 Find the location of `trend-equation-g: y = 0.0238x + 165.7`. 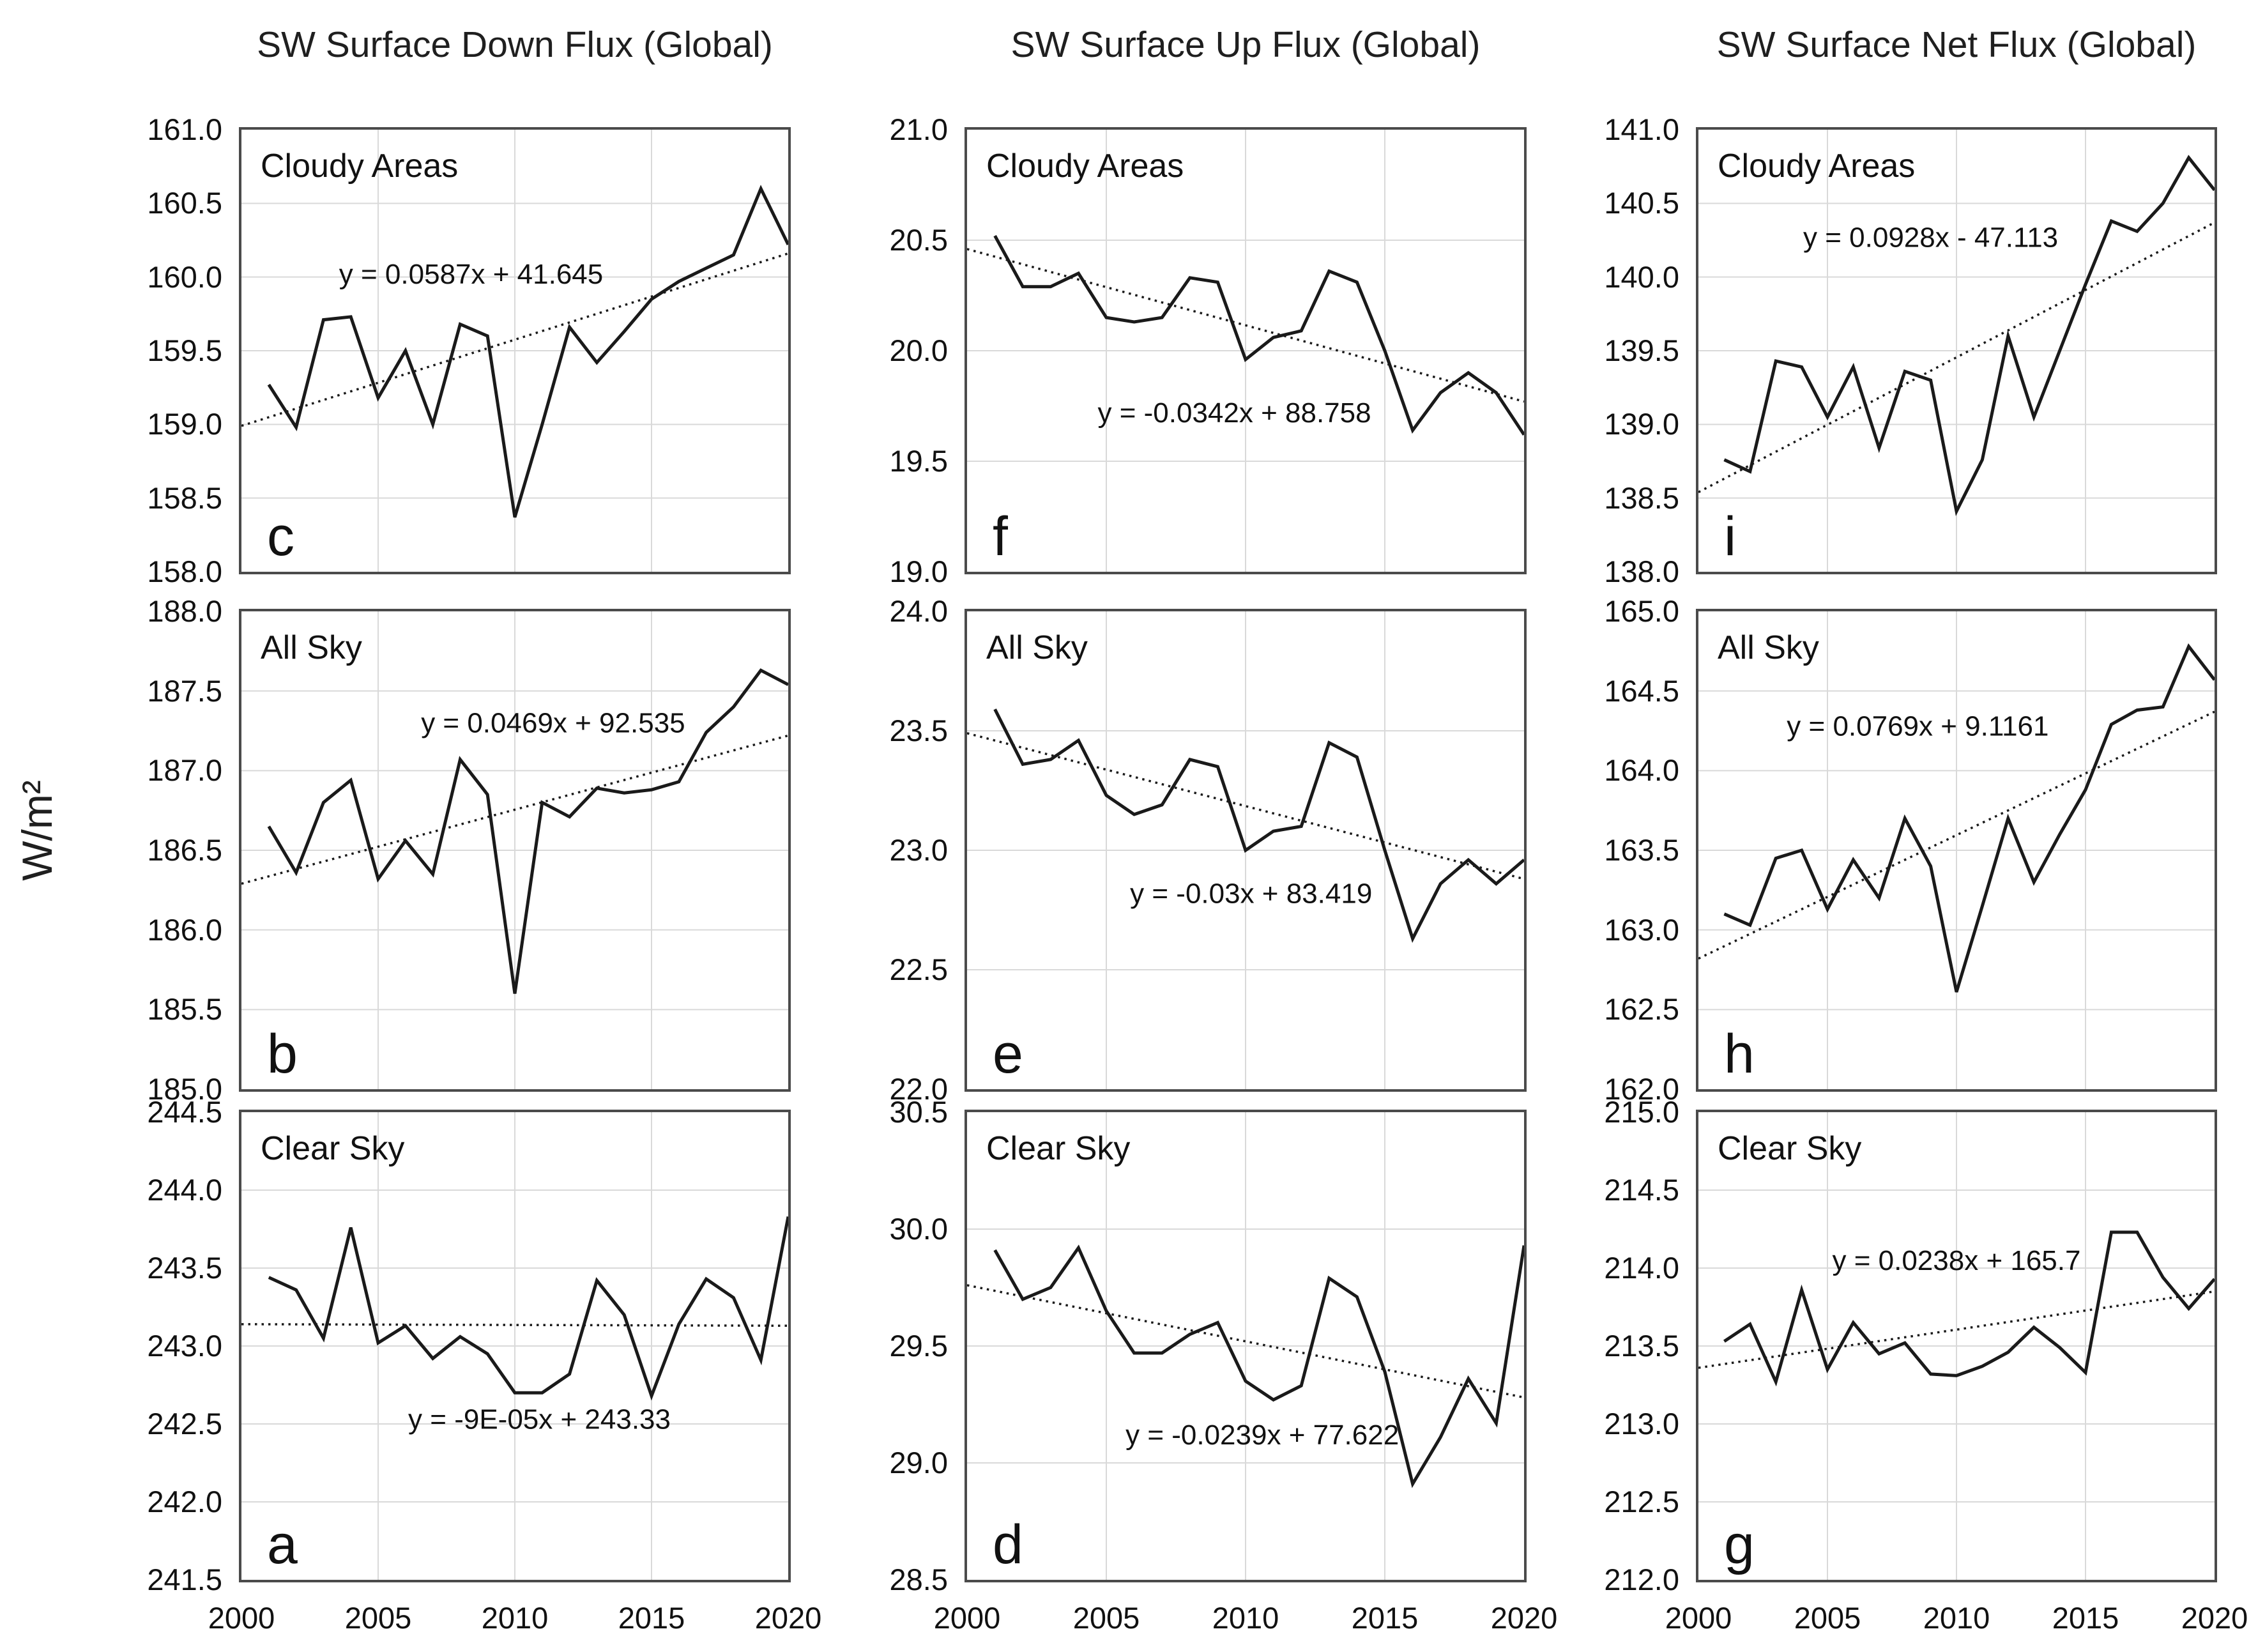

trend-equation-g: y = 0.0238x + 165.7 is located at coordinates (1957, 1260).